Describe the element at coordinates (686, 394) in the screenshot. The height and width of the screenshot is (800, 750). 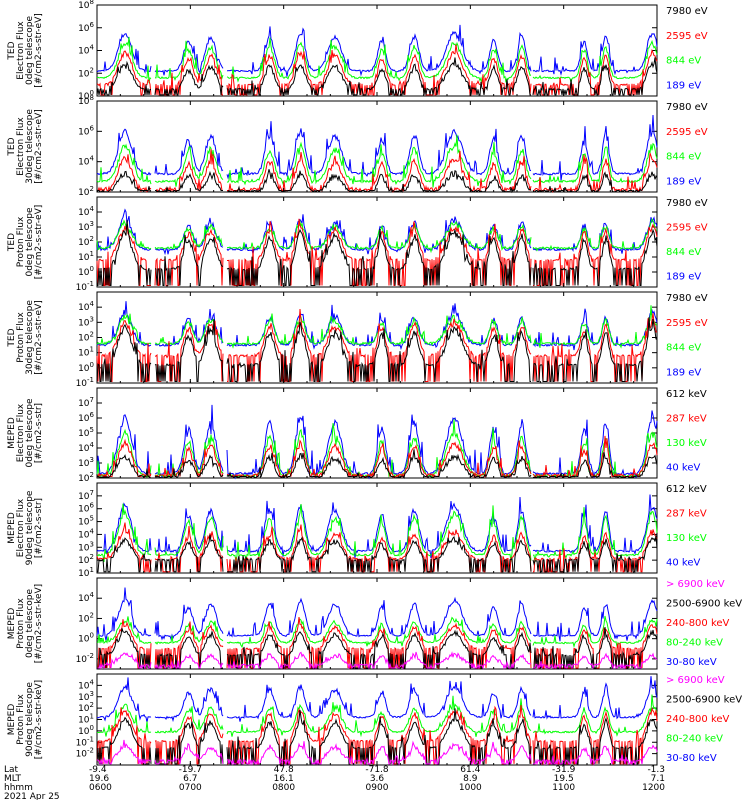
I see `legend-entry: 612 keV` at that location.